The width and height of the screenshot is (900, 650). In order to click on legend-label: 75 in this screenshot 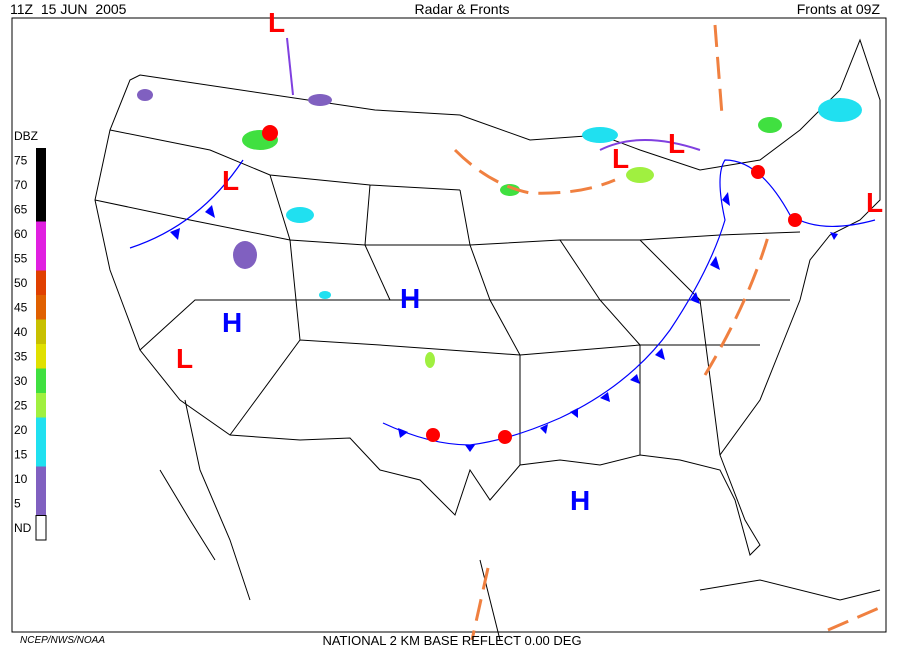, I will do `click(21, 160)`.